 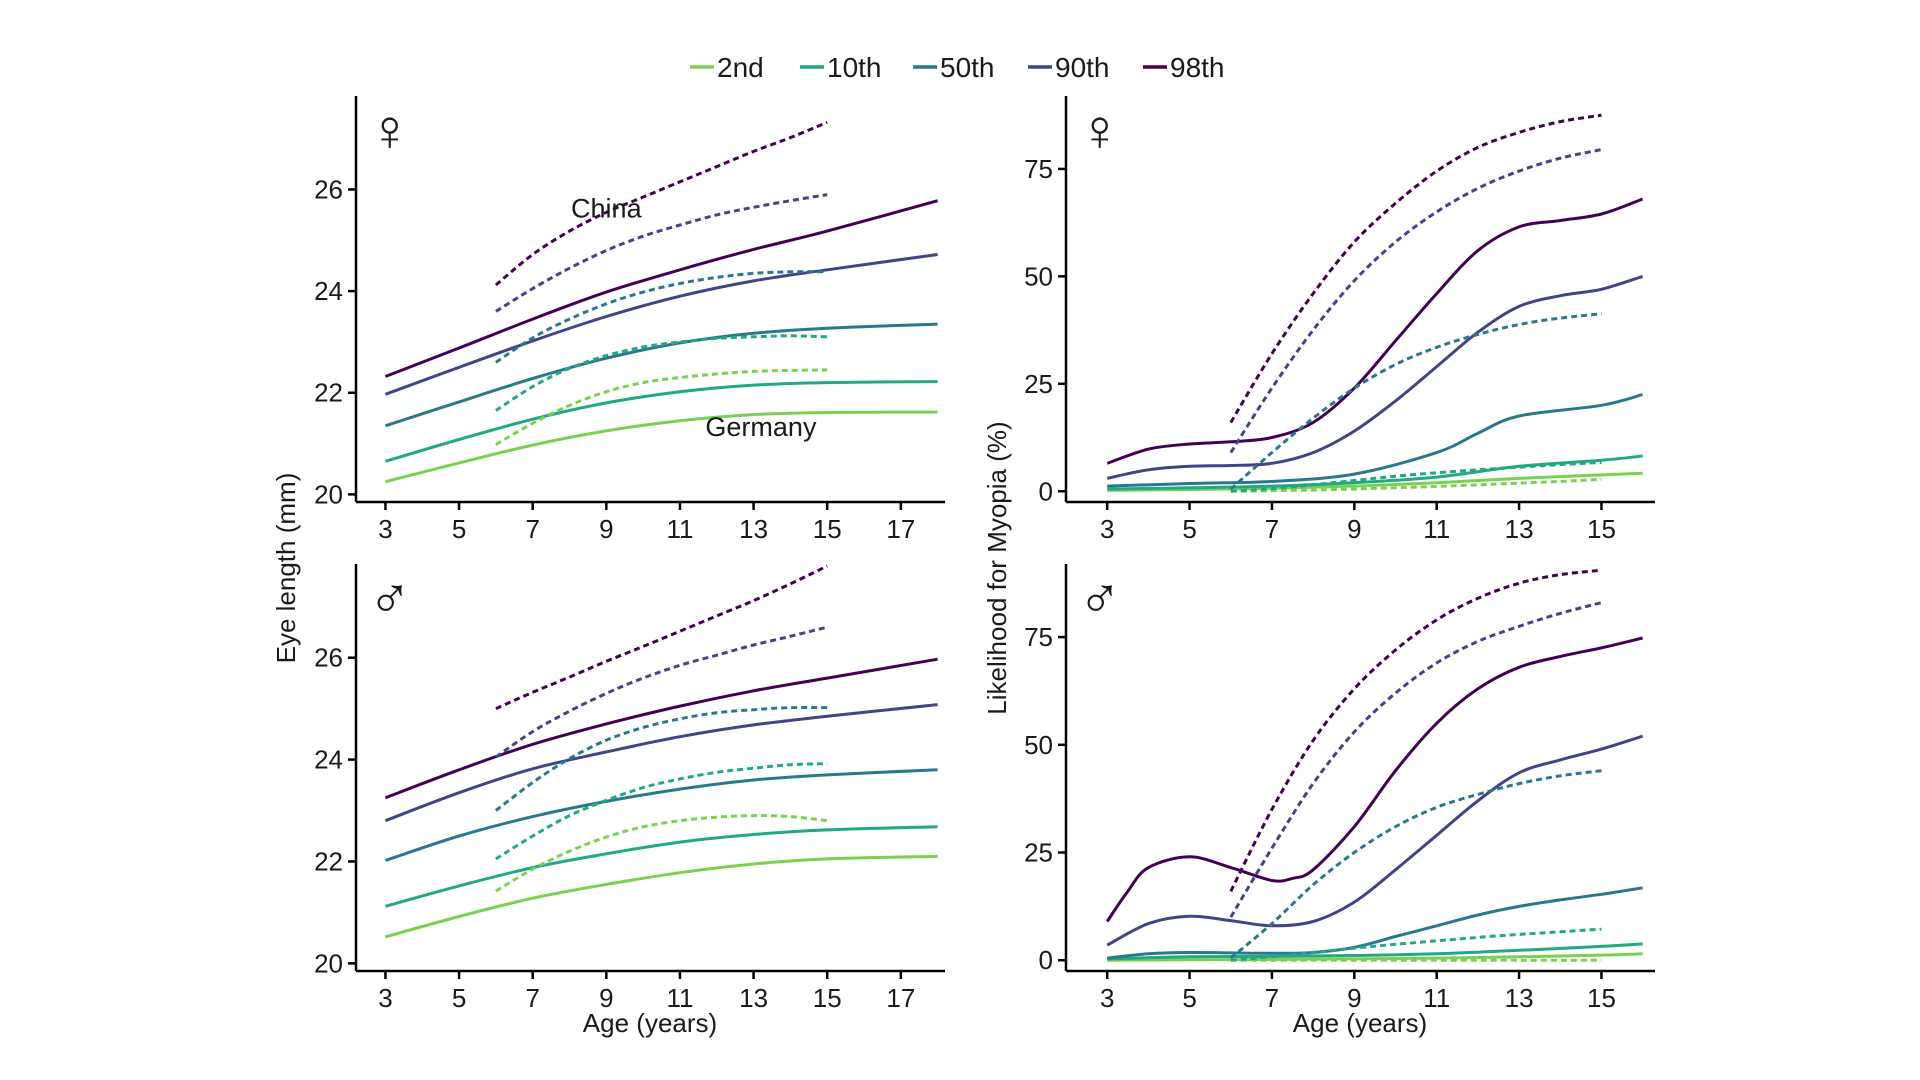 What do you see at coordinates (854, 67) in the screenshot?
I see `legend-label-10th: 10th` at bounding box center [854, 67].